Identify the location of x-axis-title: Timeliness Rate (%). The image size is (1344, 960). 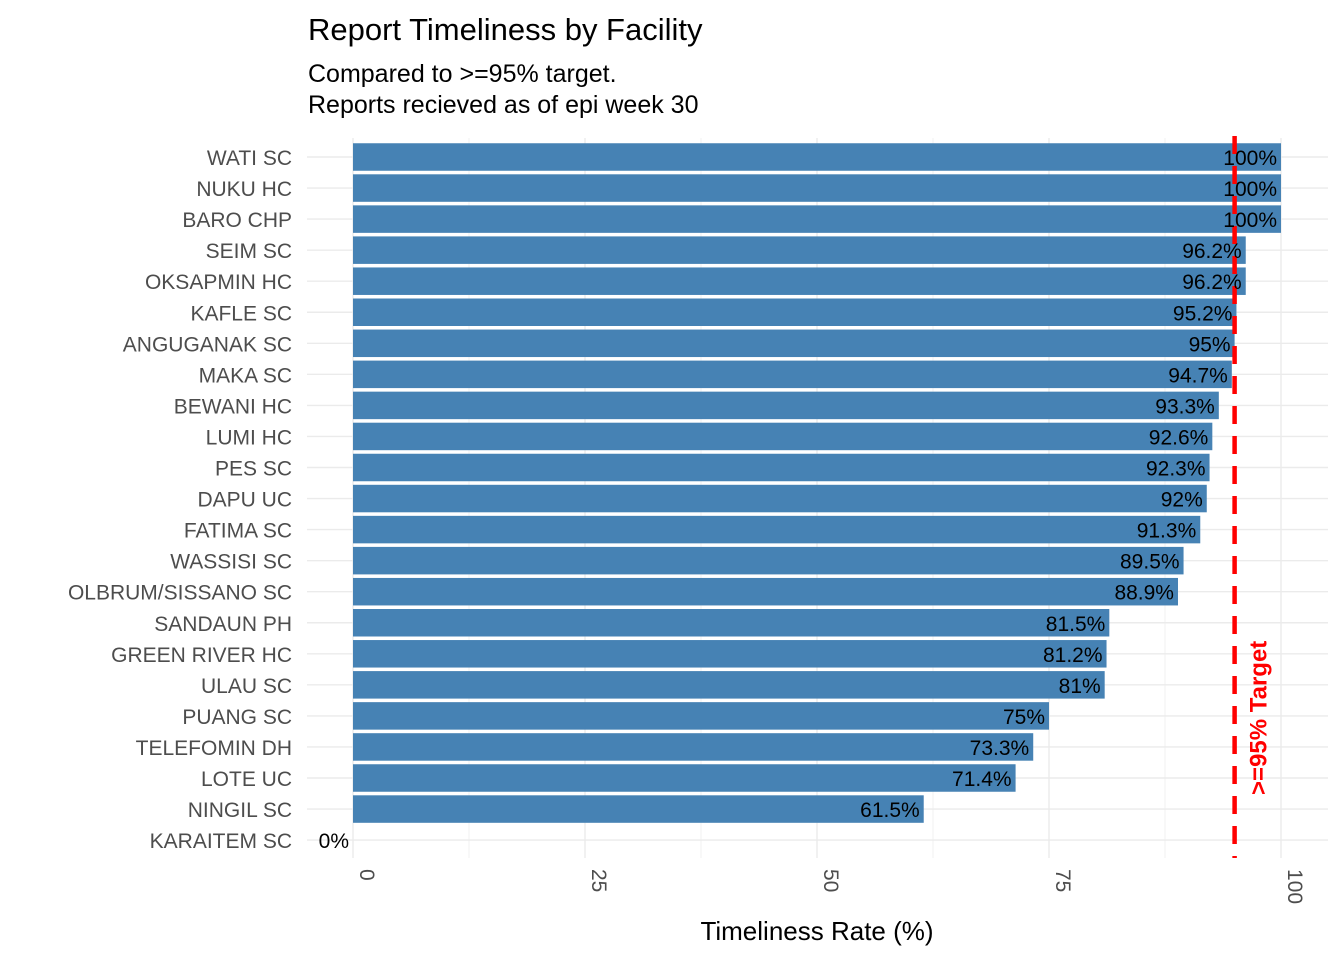
(816, 931).